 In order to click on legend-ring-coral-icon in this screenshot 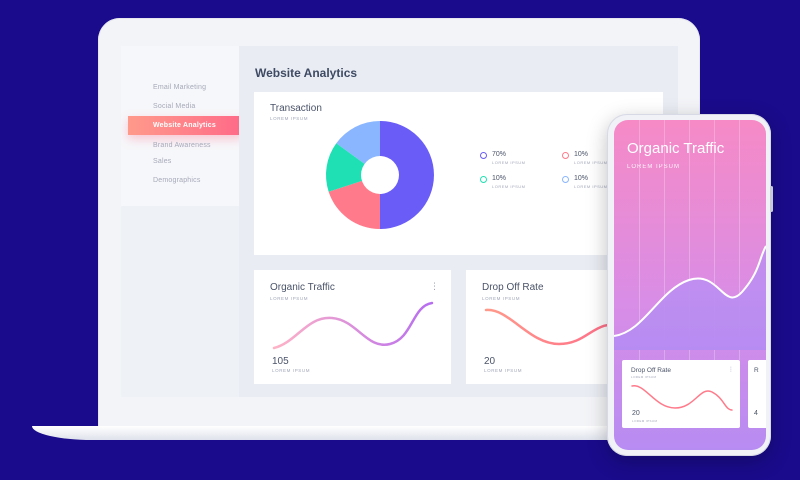, I will do `click(565, 155)`.